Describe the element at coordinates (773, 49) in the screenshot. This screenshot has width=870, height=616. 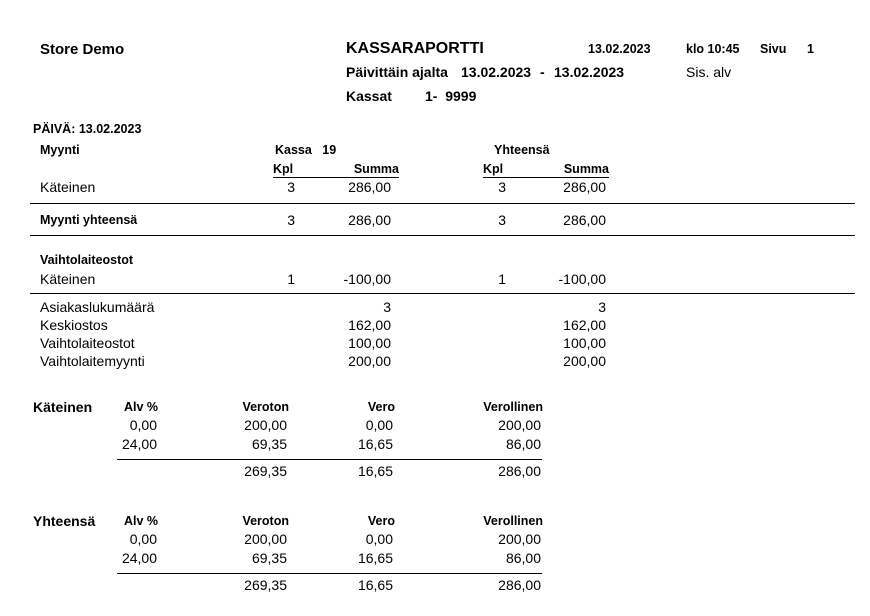
I see `page-label: Sivu` at that location.